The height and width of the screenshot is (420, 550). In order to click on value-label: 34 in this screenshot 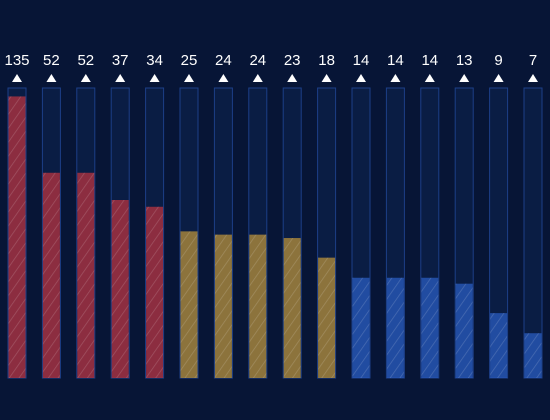, I will do `click(154, 60)`.